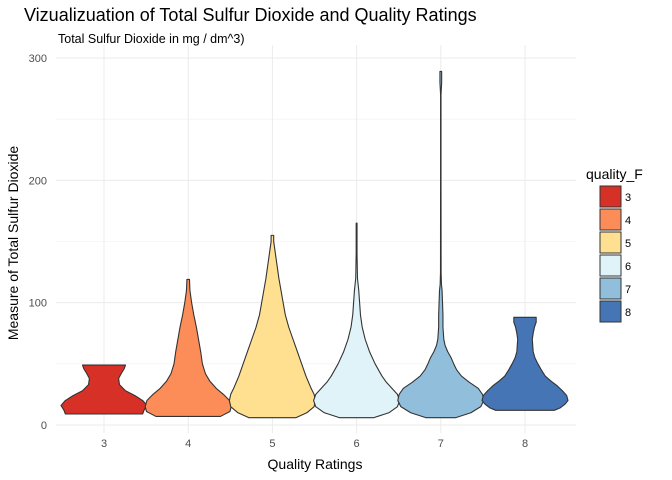 This screenshot has width=672, height=480. Describe the element at coordinates (441, 444) in the screenshot. I see `x-tick-label: 7` at that location.